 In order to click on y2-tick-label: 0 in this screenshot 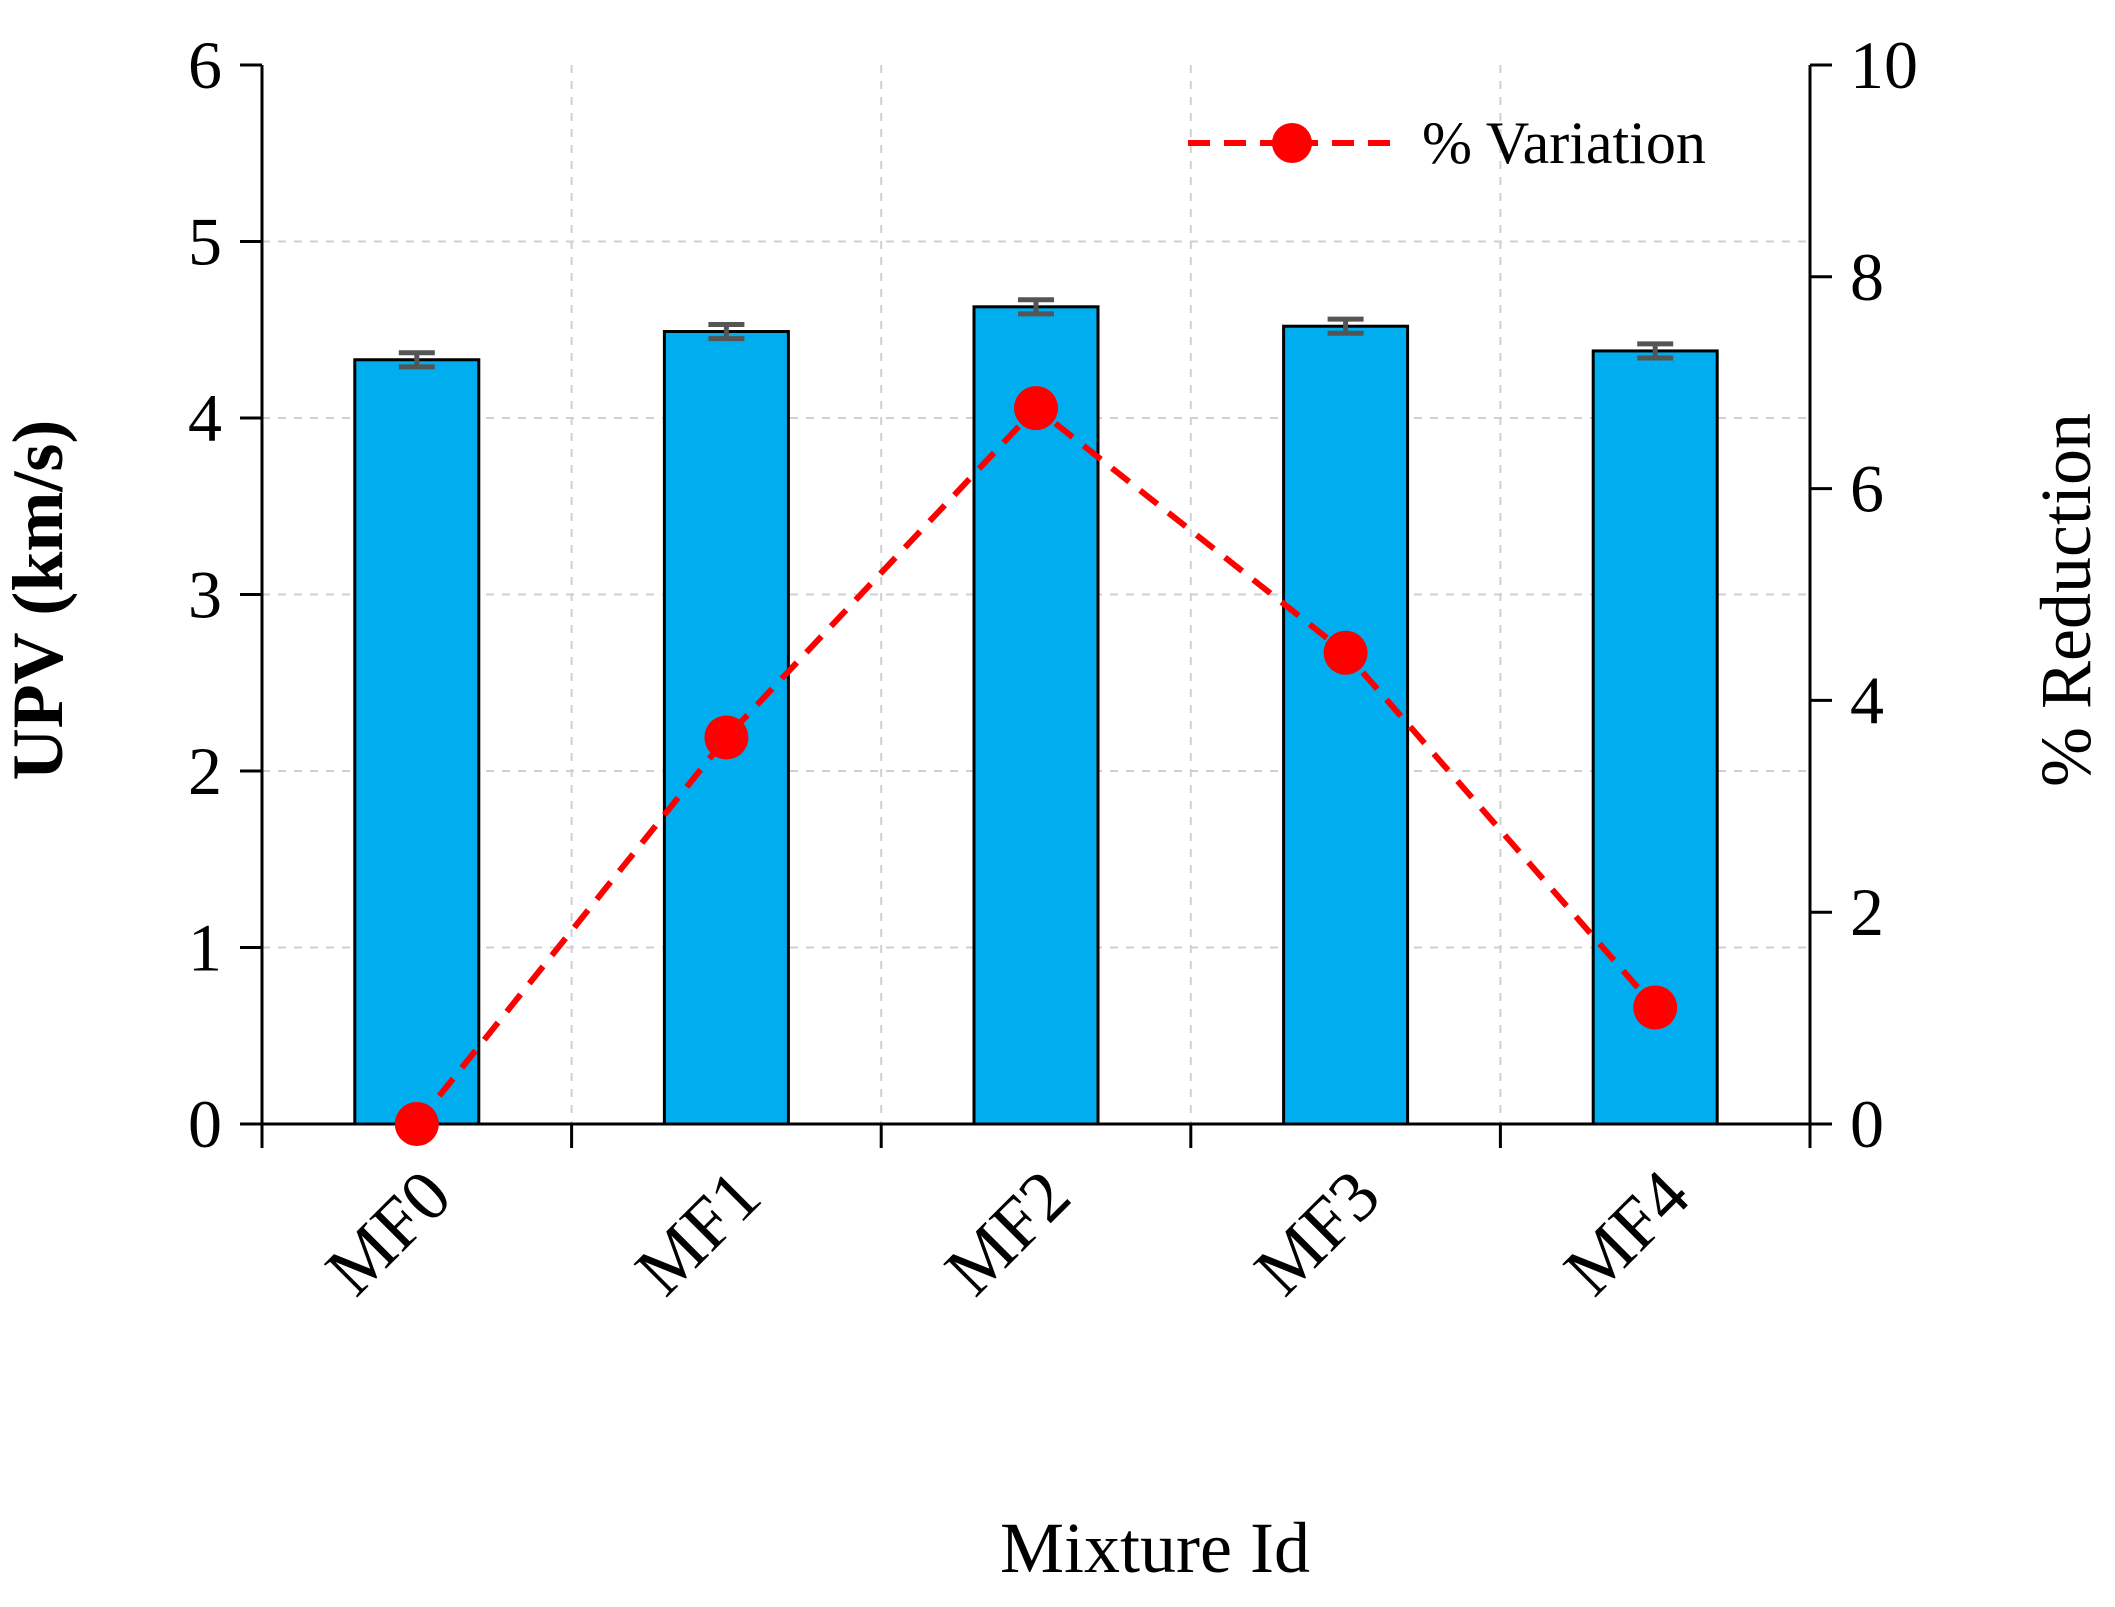, I will do `click(1867, 1124)`.